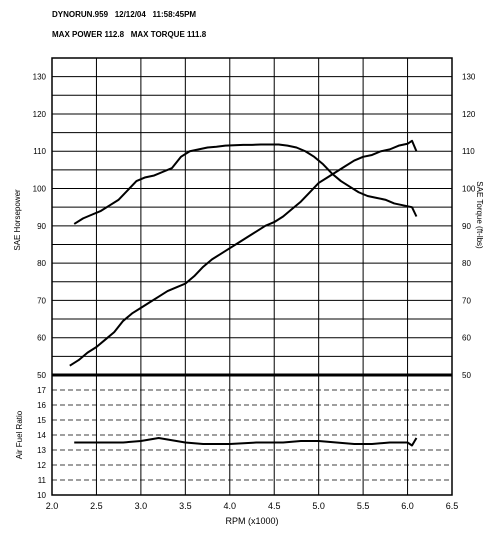 This screenshot has height=537, width=500. Describe the element at coordinates (469, 114) in the screenshot. I see `y-tick-label-right: 120` at that location.